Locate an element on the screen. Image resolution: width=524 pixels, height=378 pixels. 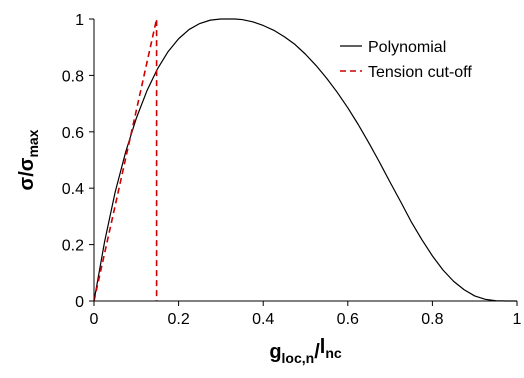
x-tick-label: 0.6 is located at coordinates (348, 319).